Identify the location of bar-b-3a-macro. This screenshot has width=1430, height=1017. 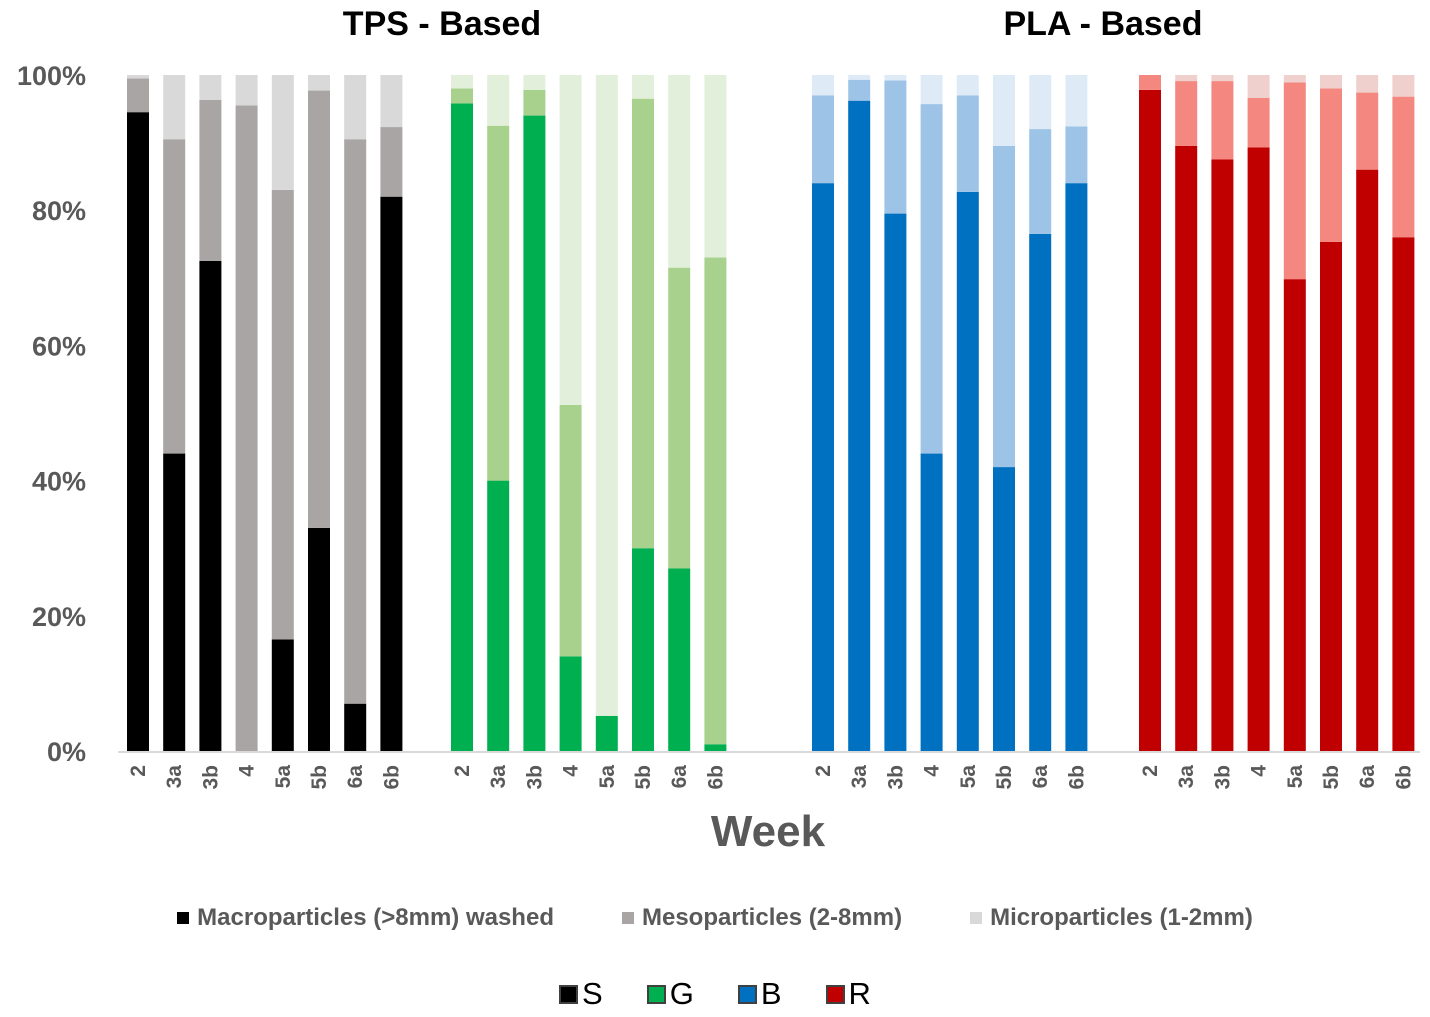
(859, 426).